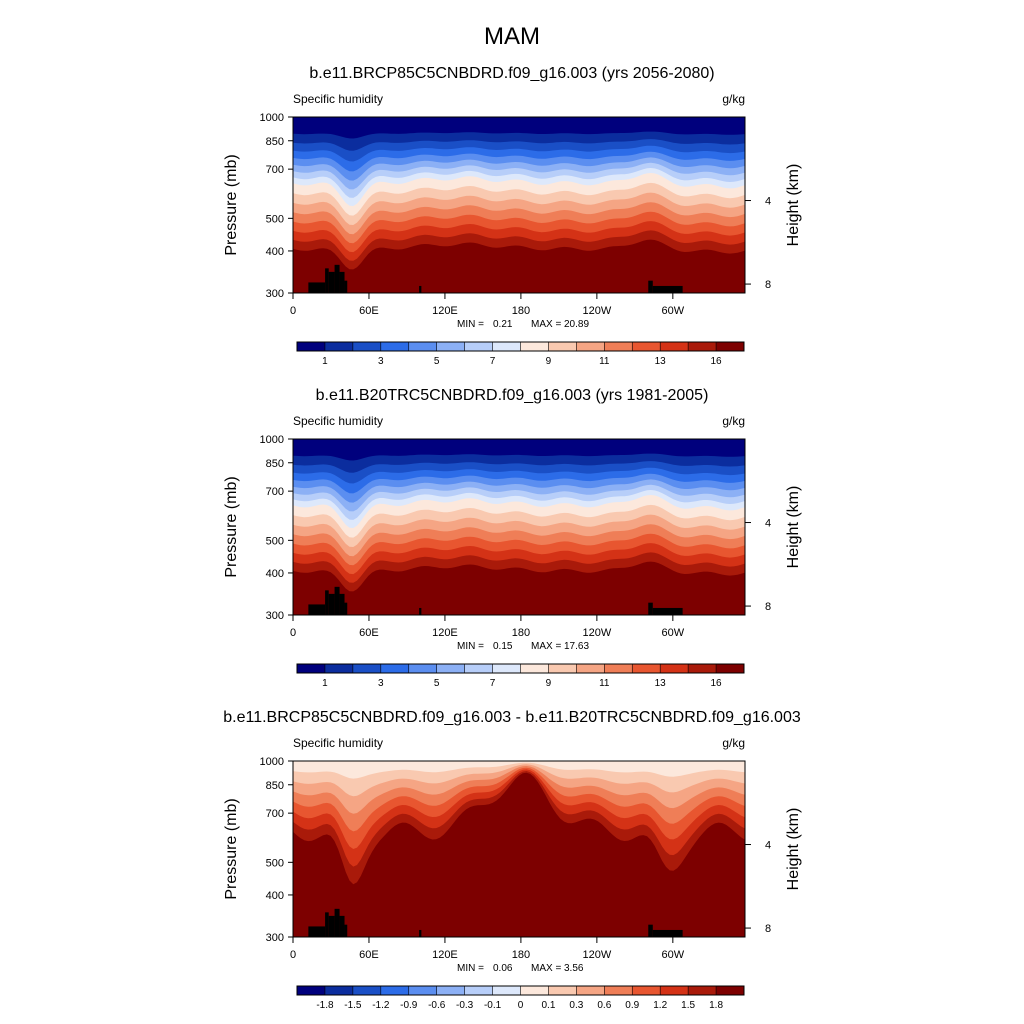 Image resolution: width=1024 pixels, height=1024 pixels. What do you see at coordinates (768, 607) in the screenshot?
I see `y2-tick-label: 8` at bounding box center [768, 607].